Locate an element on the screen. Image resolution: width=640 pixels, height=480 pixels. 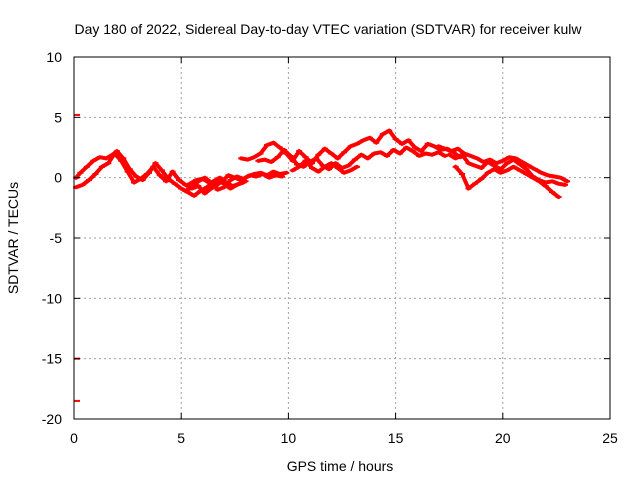
y-tick-label: 10 is located at coordinates (54, 57).